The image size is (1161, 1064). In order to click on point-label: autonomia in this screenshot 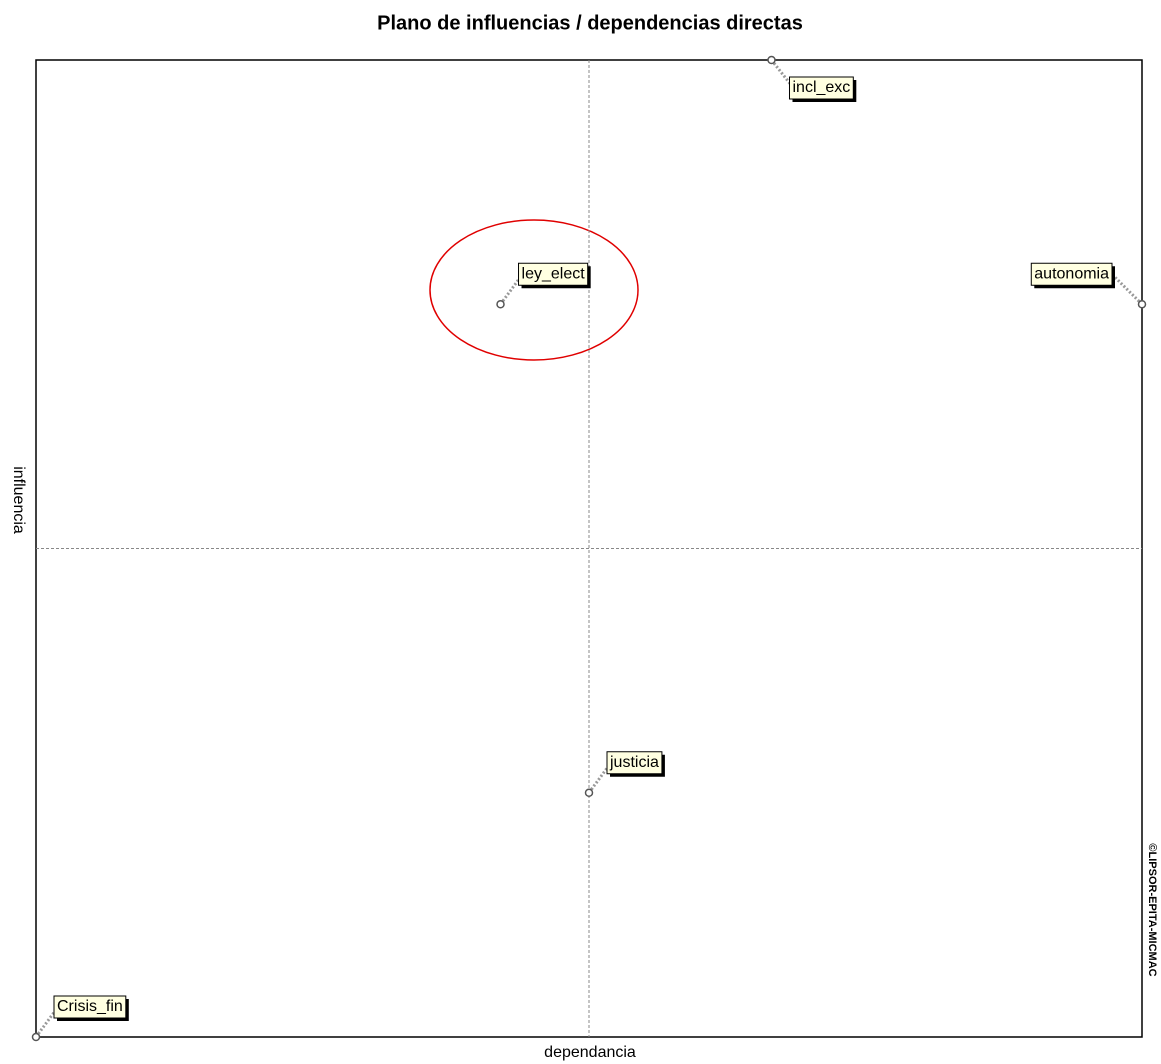, I will do `click(1071, 273)`.